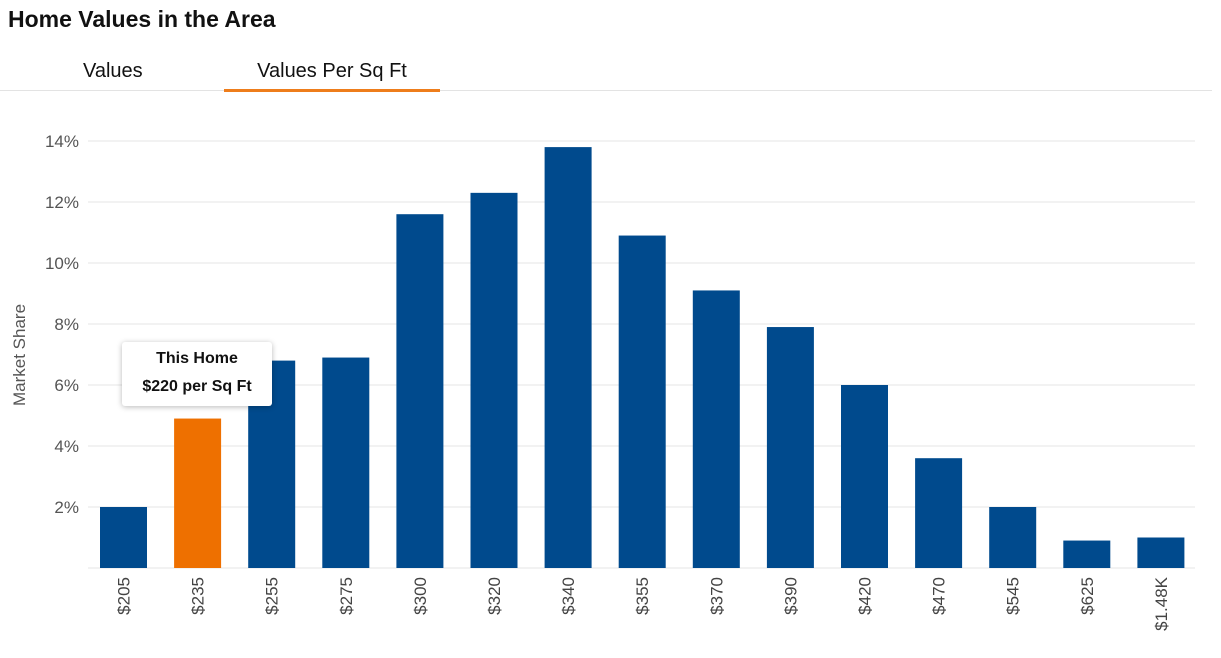 This screenshot has height=658, width=1221. What do you see at coordinates (197, 386) in the screenshot?
I see `tooltip-value: $220 per Sq Ft` at bounding box center [197, 386].